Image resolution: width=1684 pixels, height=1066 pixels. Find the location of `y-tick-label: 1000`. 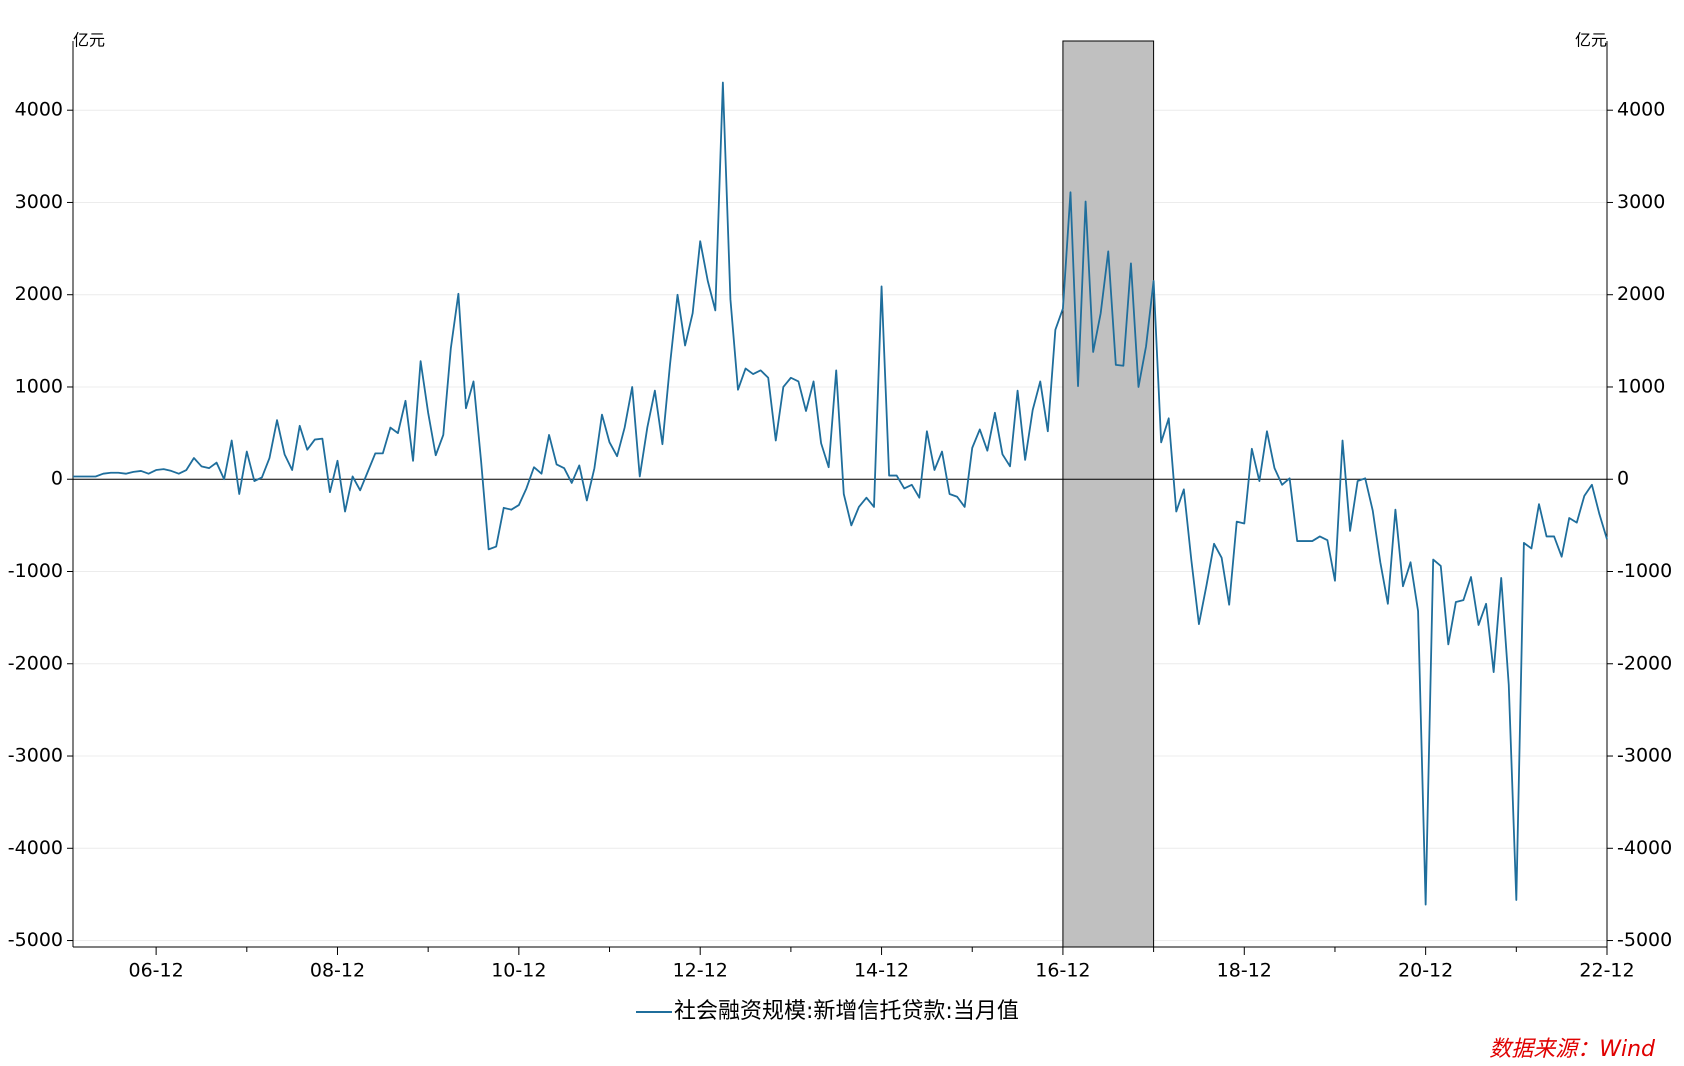

y-tick-label: 1000 is located at coordinates (39, 386).